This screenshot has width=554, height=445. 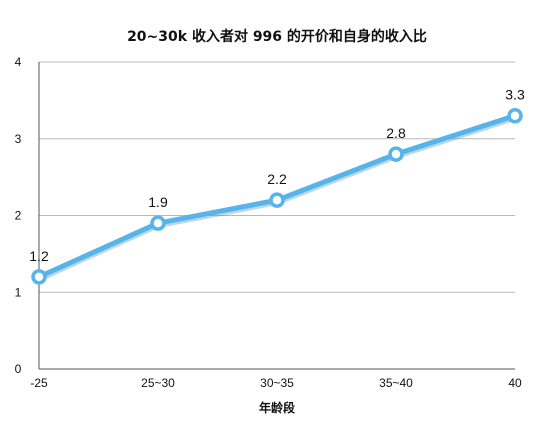 What do you see at coordinates (515, 383) in the screenshot?
I see `x-tick-label: 40` at bounding box center [515, 383].